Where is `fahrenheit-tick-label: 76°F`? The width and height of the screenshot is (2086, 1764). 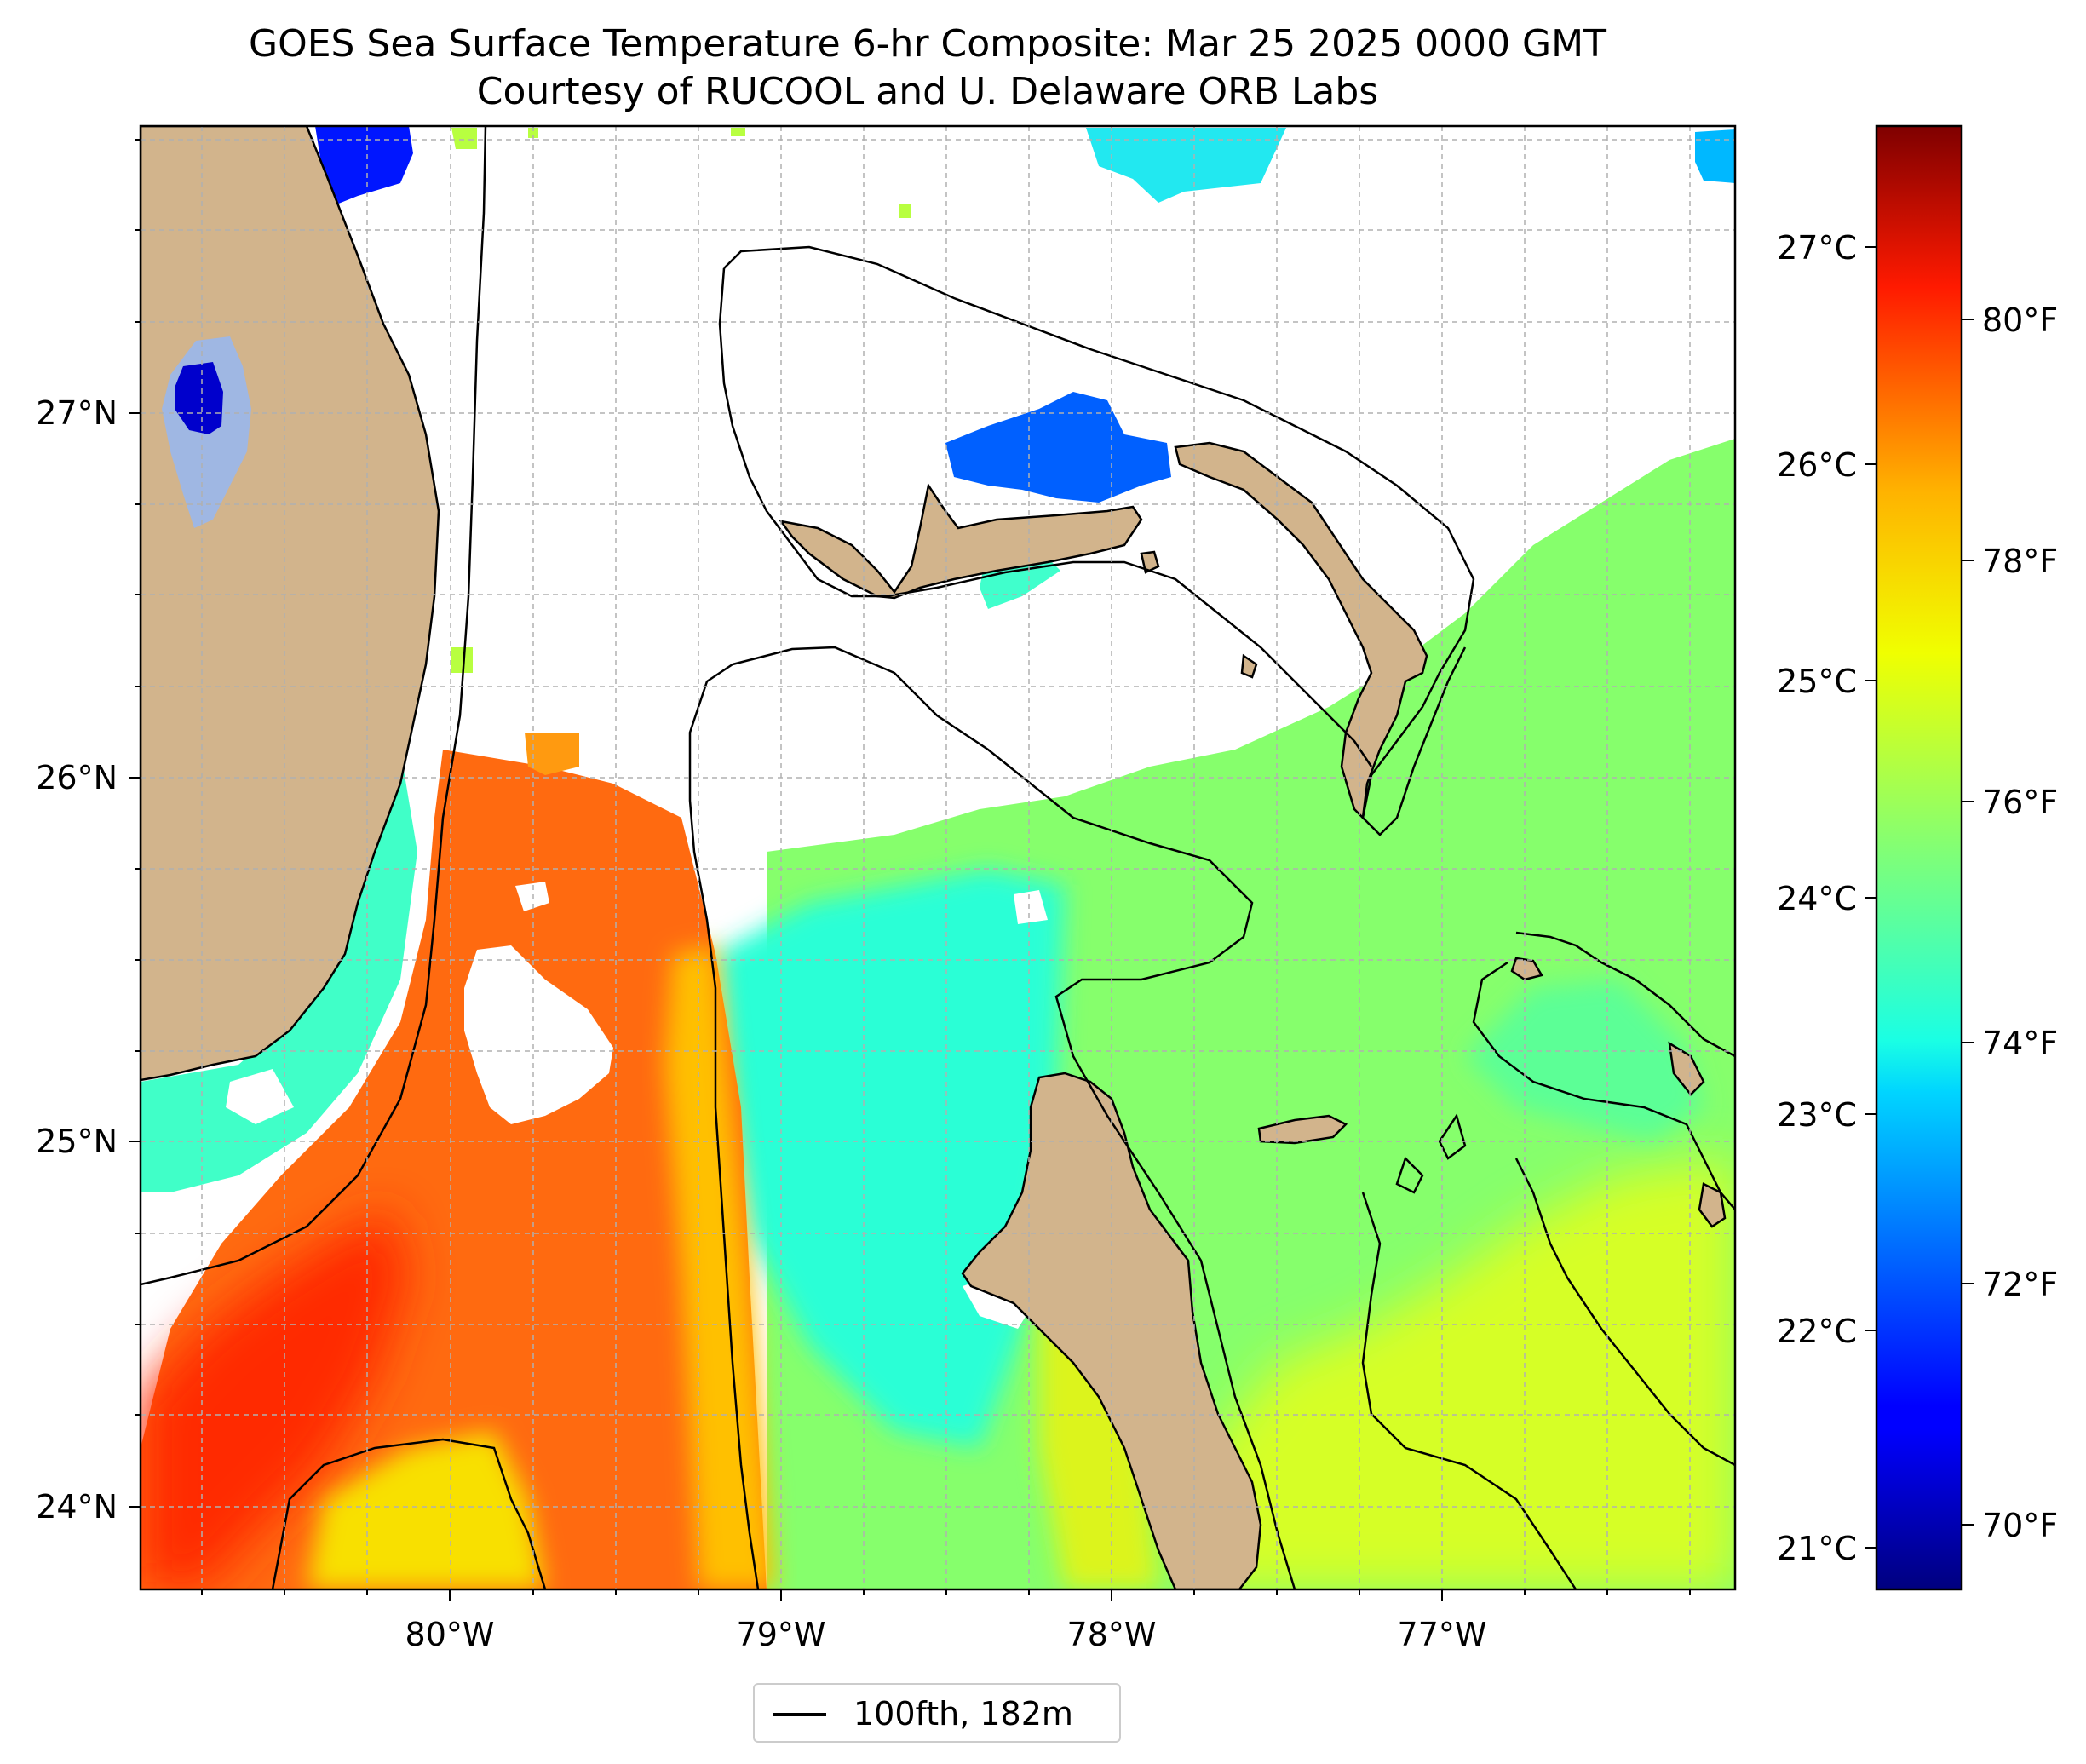 fahrenheit-tick-label: 76°F is located at coordinates (2020, 802).